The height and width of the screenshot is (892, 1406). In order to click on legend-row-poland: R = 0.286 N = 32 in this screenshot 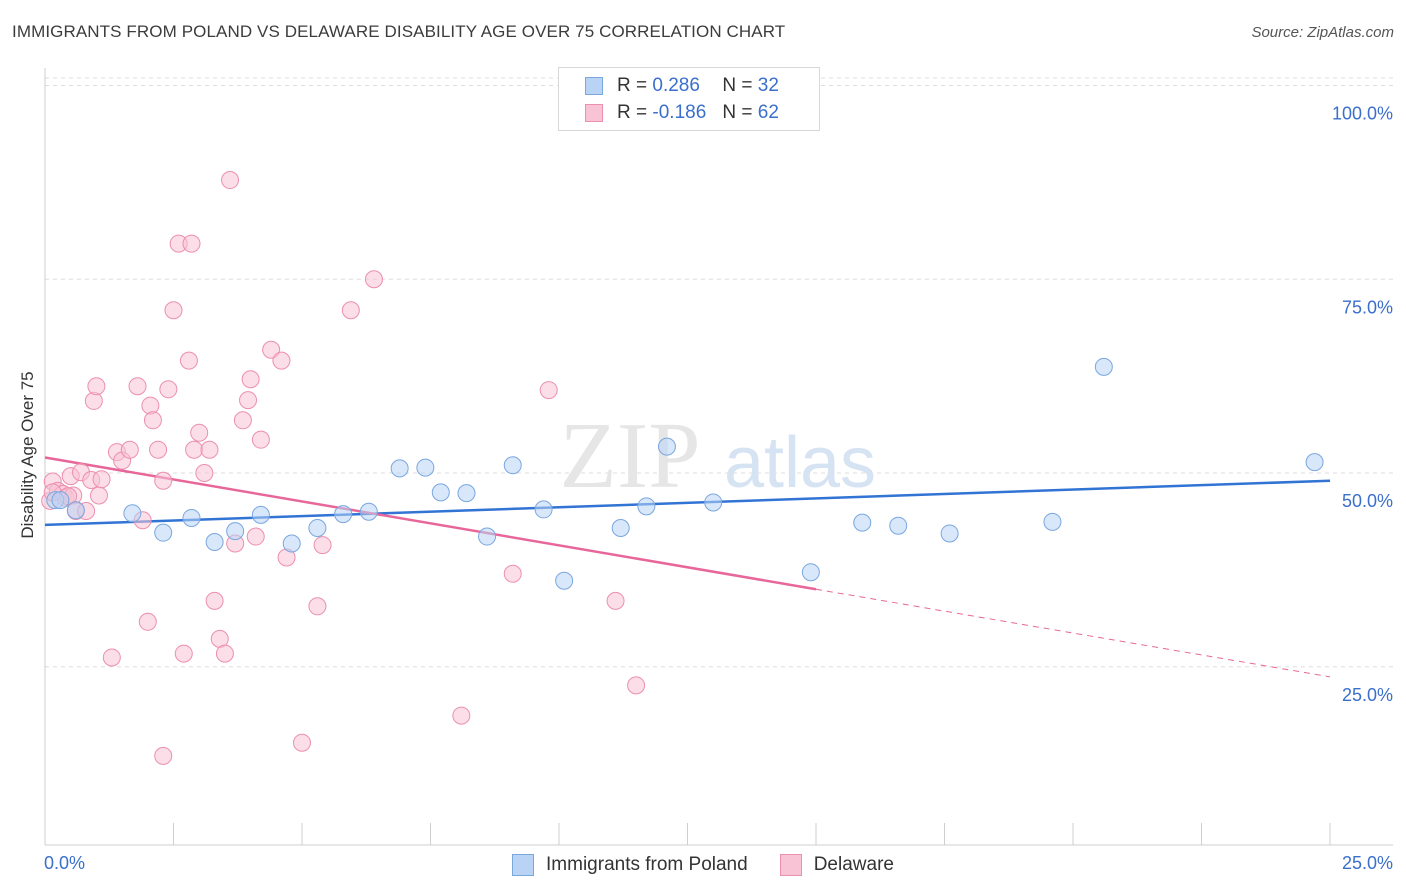, I will do `click(682, 86)`.